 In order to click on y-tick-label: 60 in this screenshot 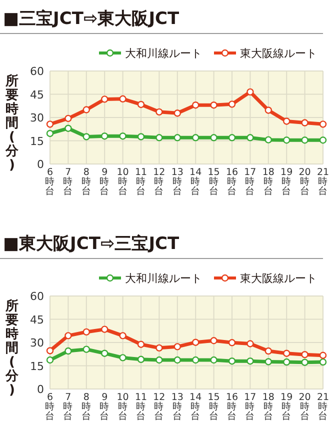, I will do `click(37, 296)`.